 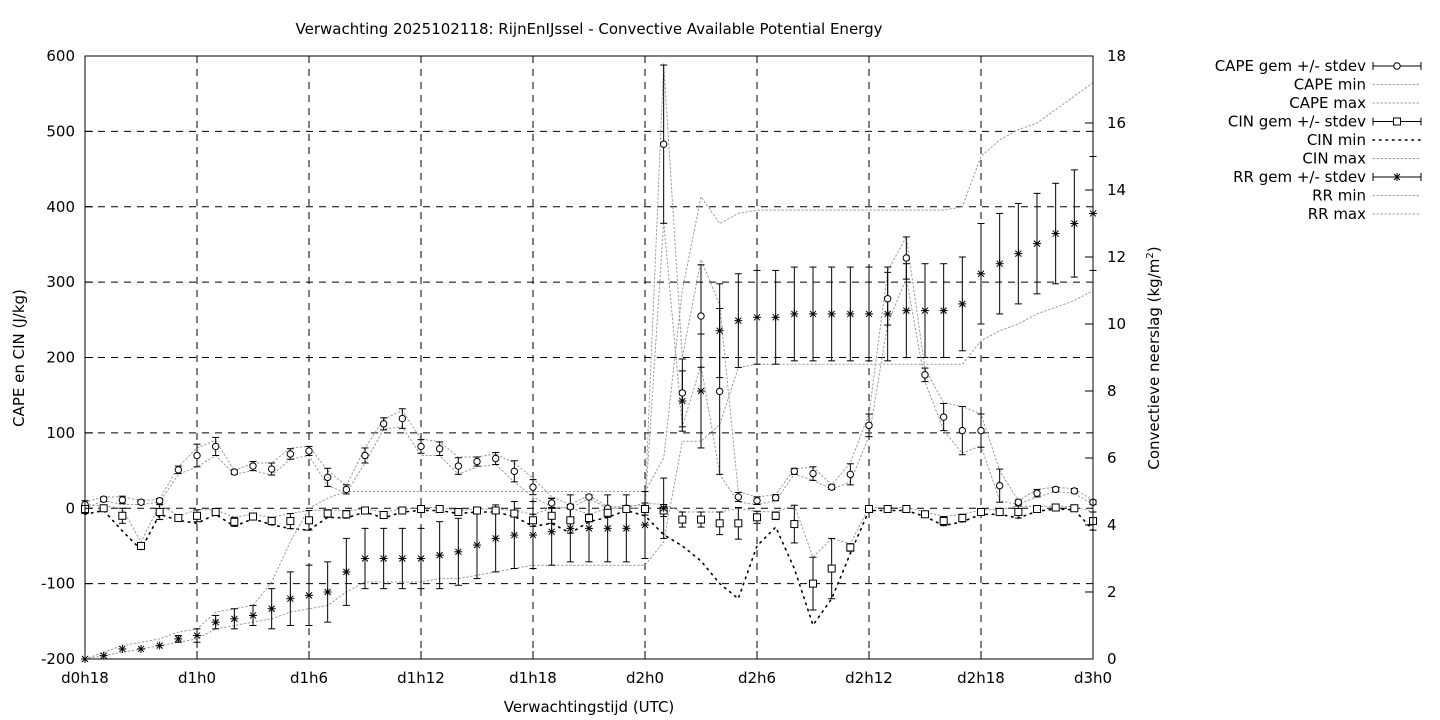 I want to click on y-left-tick-label: 200, so click(x=60, y=358).